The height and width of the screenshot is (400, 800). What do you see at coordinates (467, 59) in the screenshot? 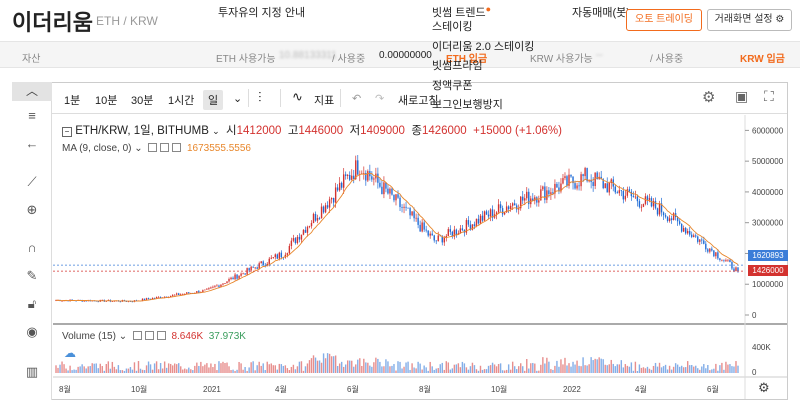
I see `eth-deposit-link: ETH 입금` at bounding box center [467, 59].